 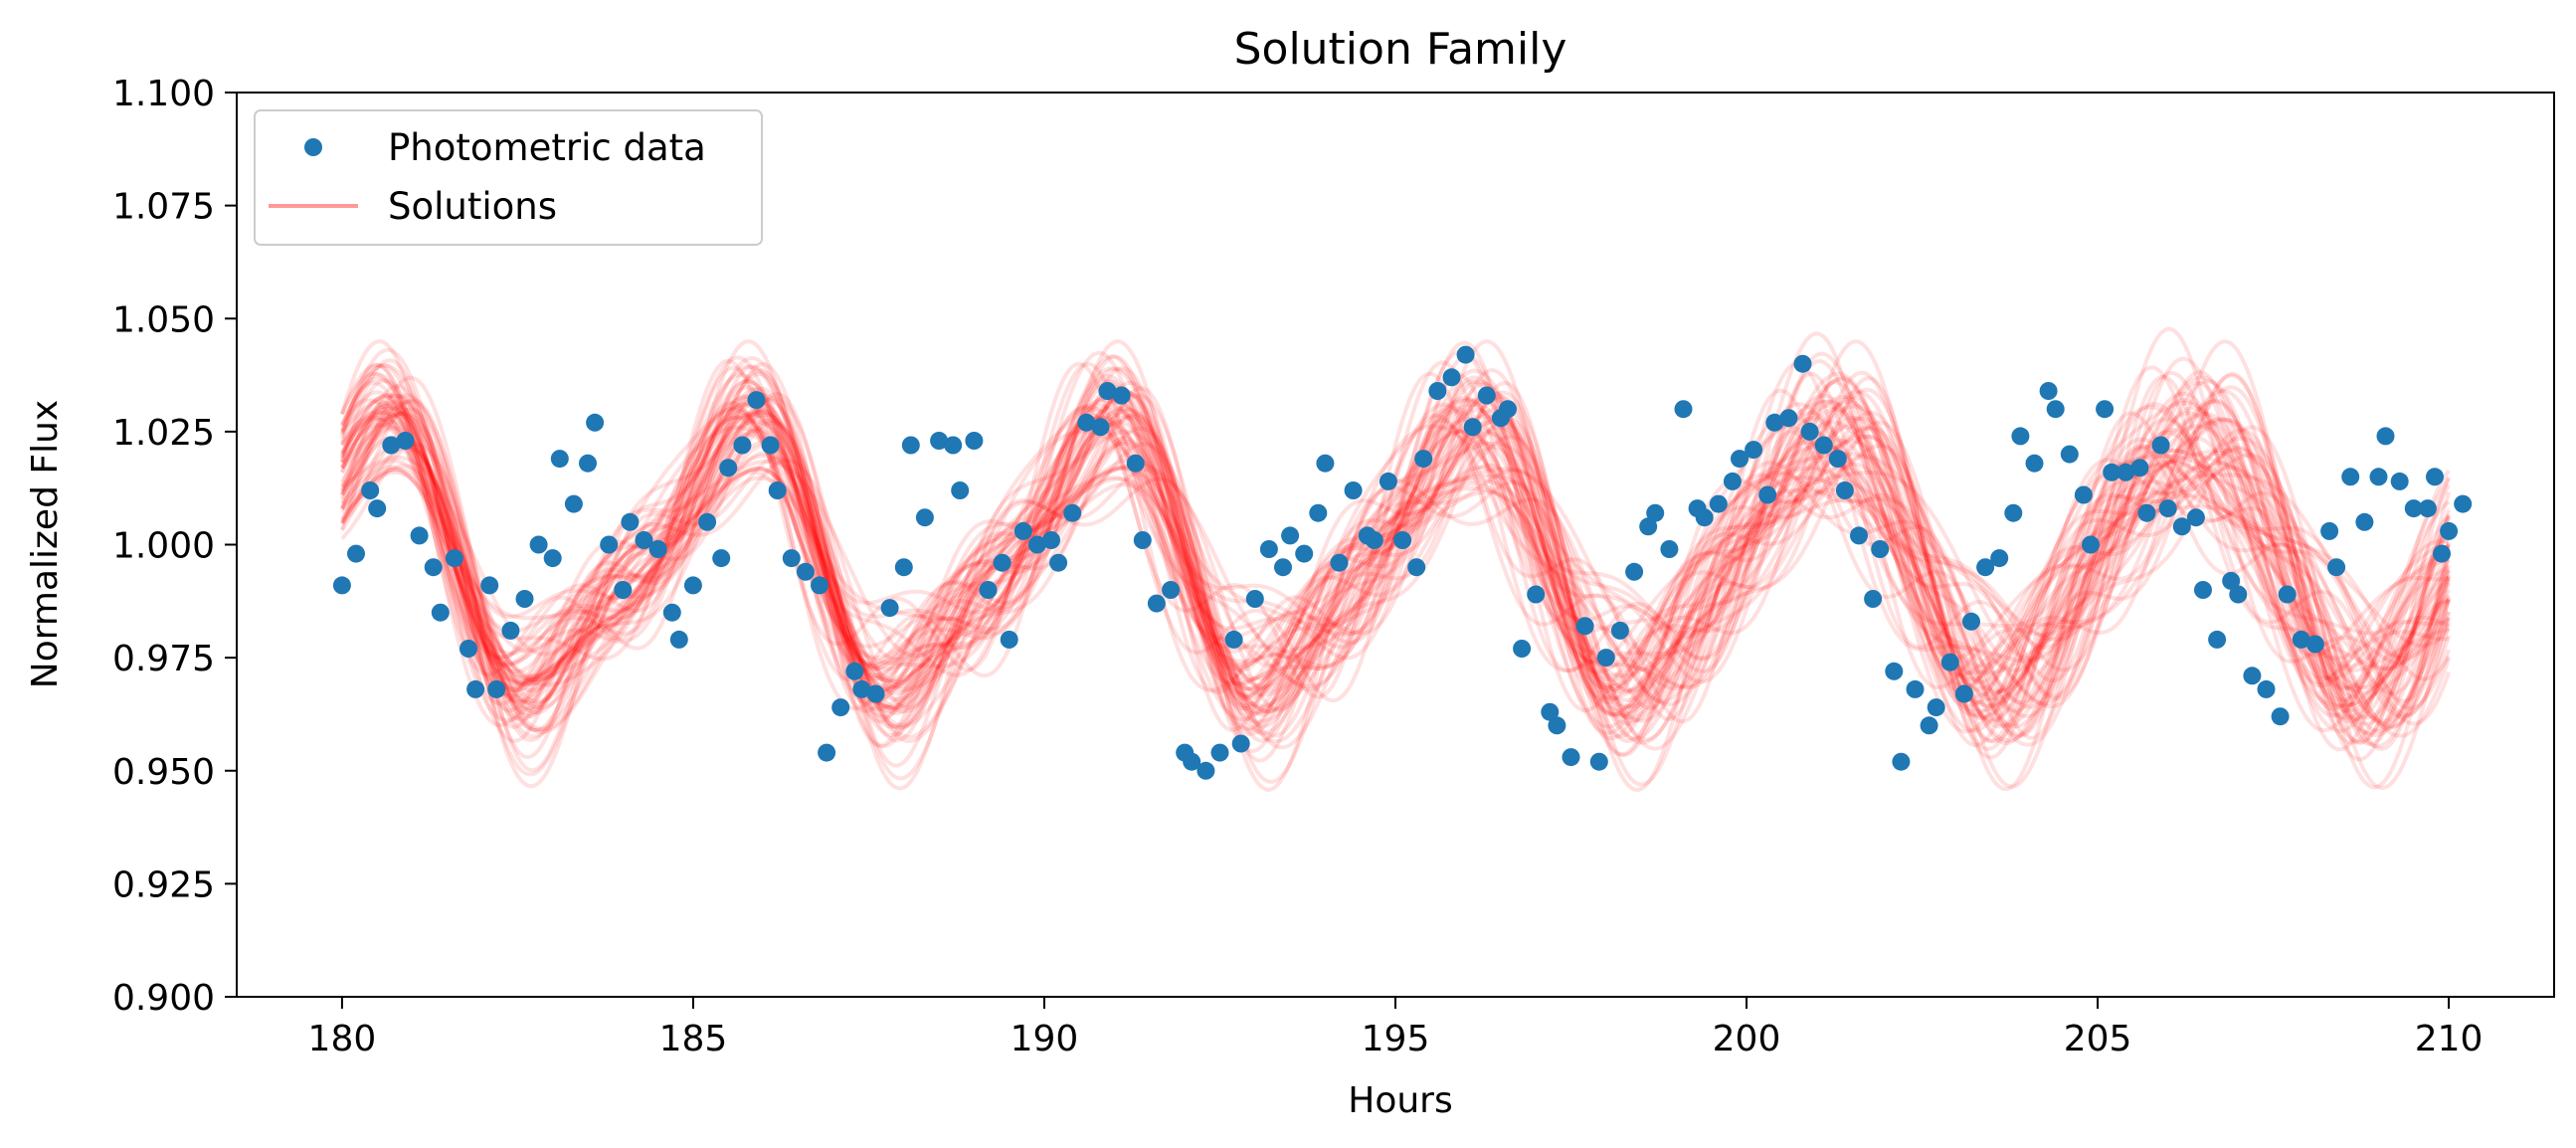 What do you see at coordinates (1400, 1100) in the screenshot?
I see `x-axis-label: Hours` at bounding box center [1400, 1100].